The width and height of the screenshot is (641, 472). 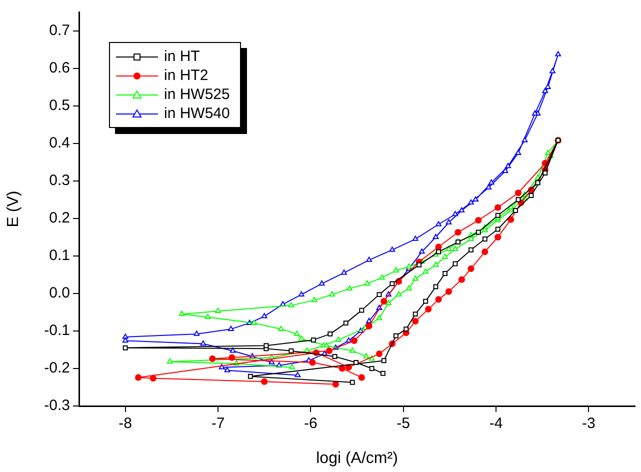 What do you see at coordinates (57, 331) in the screenshot?
I see `y-tick-label: -0.1` at bounding box center [57, 331].